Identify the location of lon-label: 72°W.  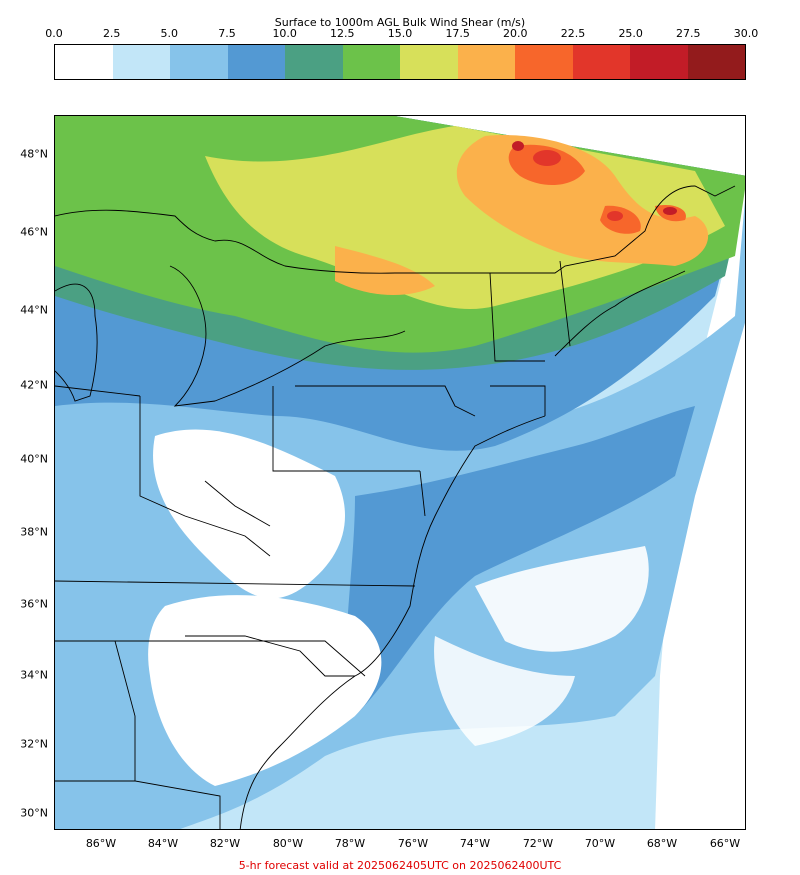
(538, 843).